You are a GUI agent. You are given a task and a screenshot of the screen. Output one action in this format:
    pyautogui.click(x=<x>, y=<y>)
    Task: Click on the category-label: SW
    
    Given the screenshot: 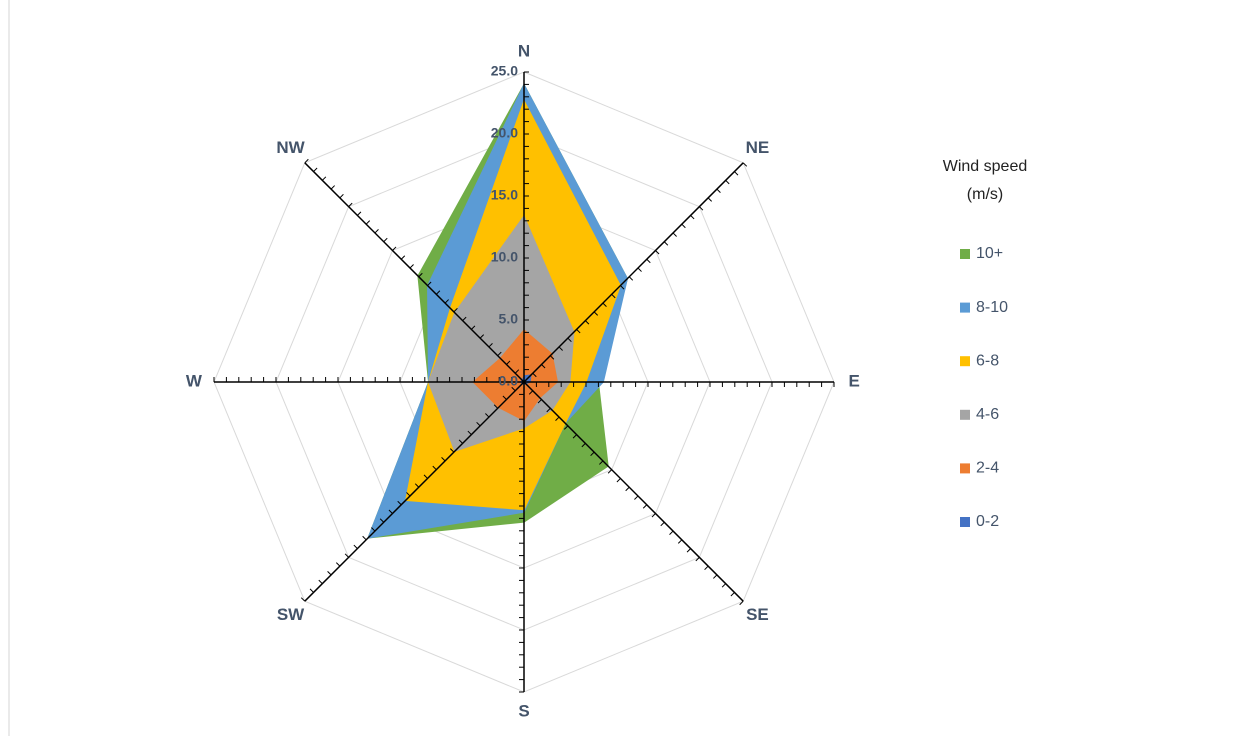 What is the action you would take?
    pyautogui.click(x=291, y=614)
    